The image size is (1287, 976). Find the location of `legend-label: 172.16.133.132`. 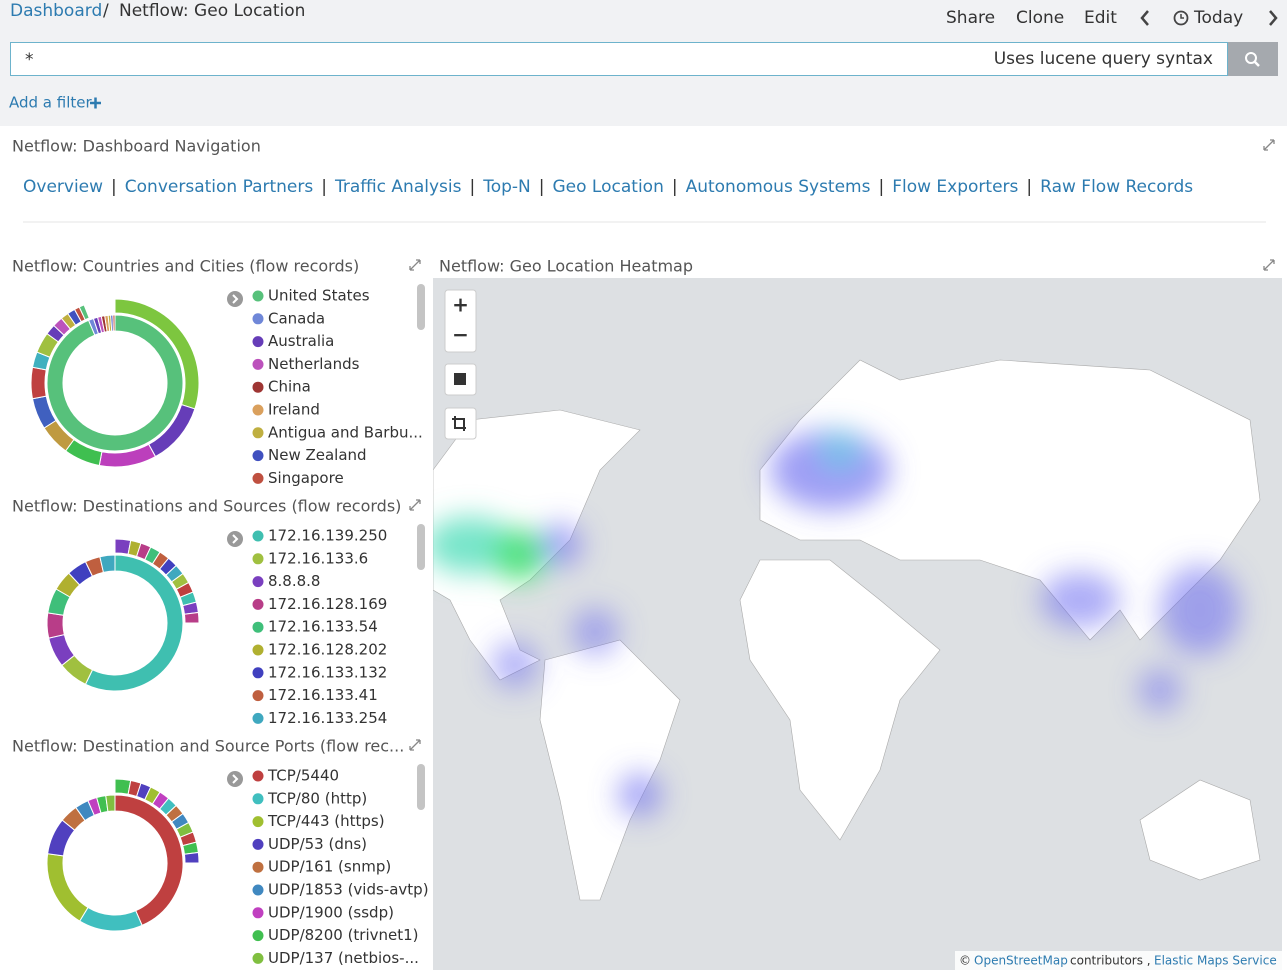

legend-label: 172.16.133.132 is located at coordinates (327, 672).